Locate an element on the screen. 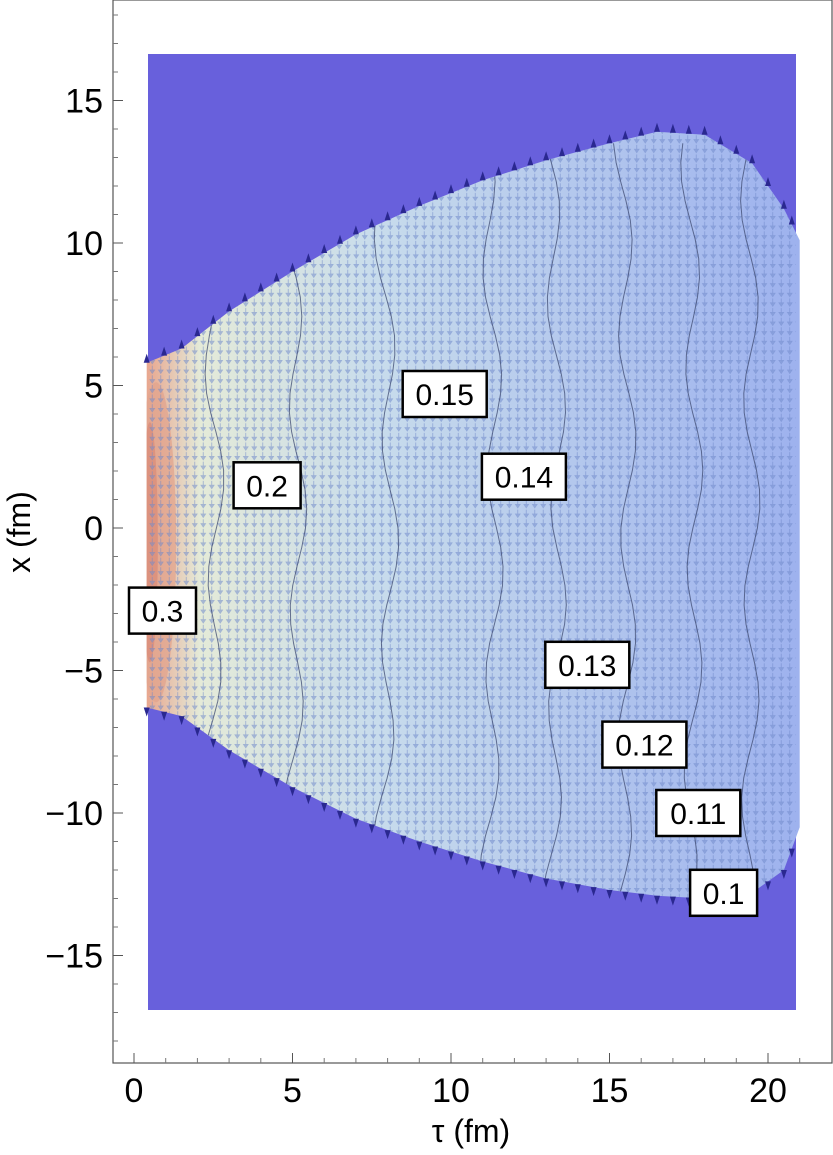 The width and height of the screenshot is (833, 1155). x-axis-title: τ (fm) is located at coordinates (471, 1131).